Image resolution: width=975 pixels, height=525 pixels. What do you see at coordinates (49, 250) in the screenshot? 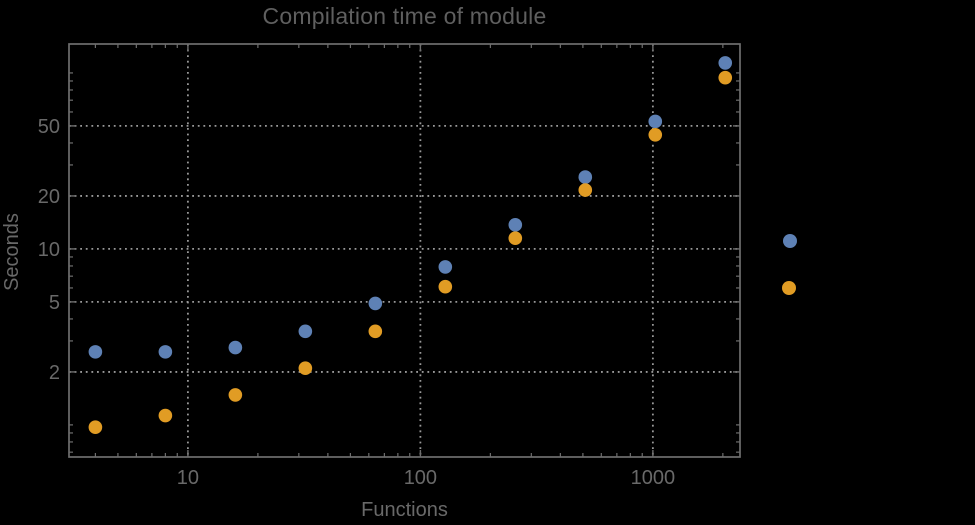
I see `y-tick-label: 10` at bounding box center [49, 250].